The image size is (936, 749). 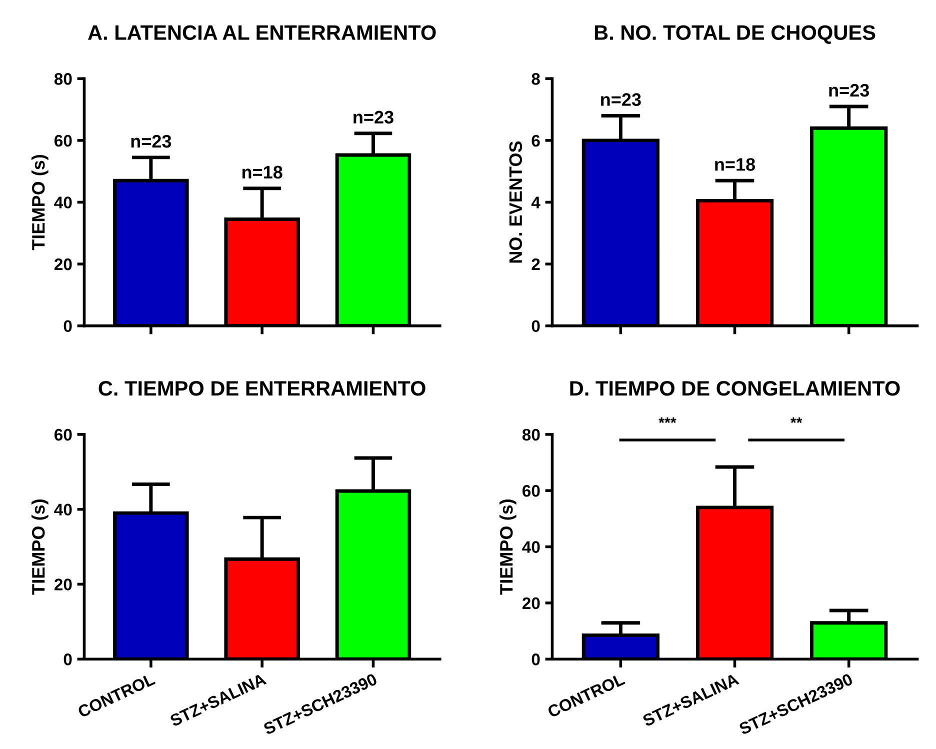 I want to click on chart-title: C. TIEMPO DE ENTERRAMIENTO, so click(x=262, y=388).